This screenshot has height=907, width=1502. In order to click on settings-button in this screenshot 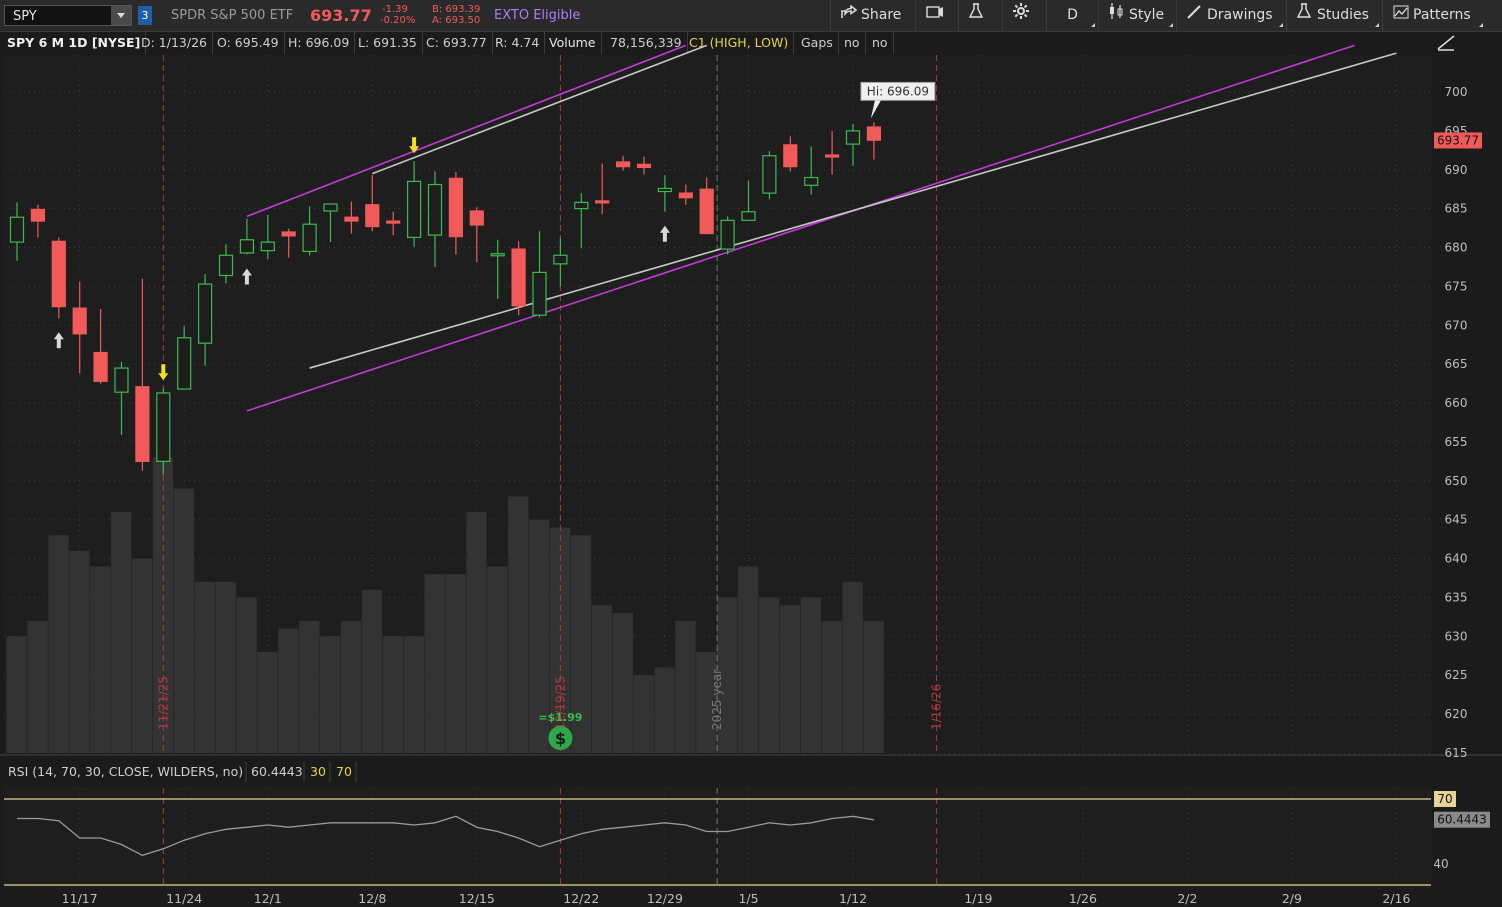, I will do `click(1024, 15)`.